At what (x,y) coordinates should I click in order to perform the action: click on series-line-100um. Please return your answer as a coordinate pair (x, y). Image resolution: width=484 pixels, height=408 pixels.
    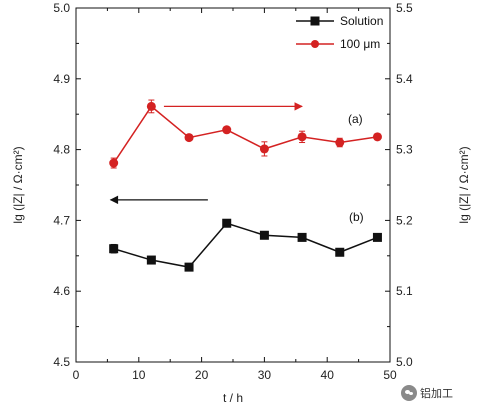
    Looking at the image, I should click on (245, 134).